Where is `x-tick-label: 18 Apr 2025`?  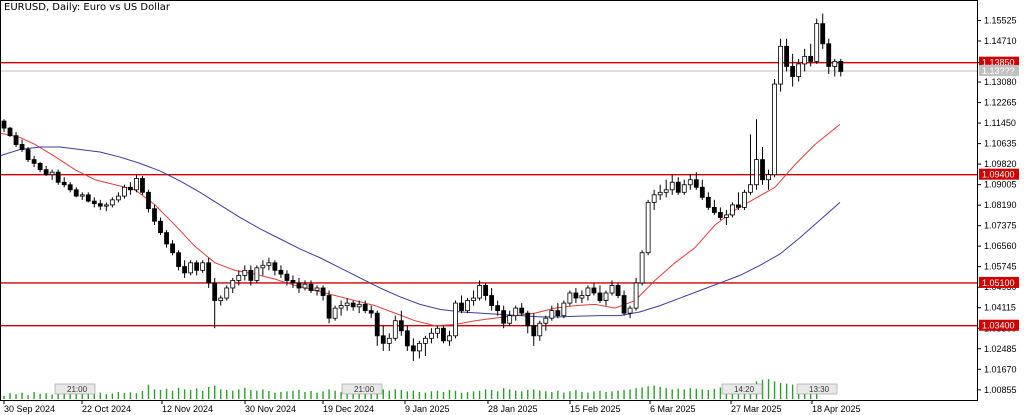 x-tick-label: 18 Apr 2025 is located at coordinates (836, 409).